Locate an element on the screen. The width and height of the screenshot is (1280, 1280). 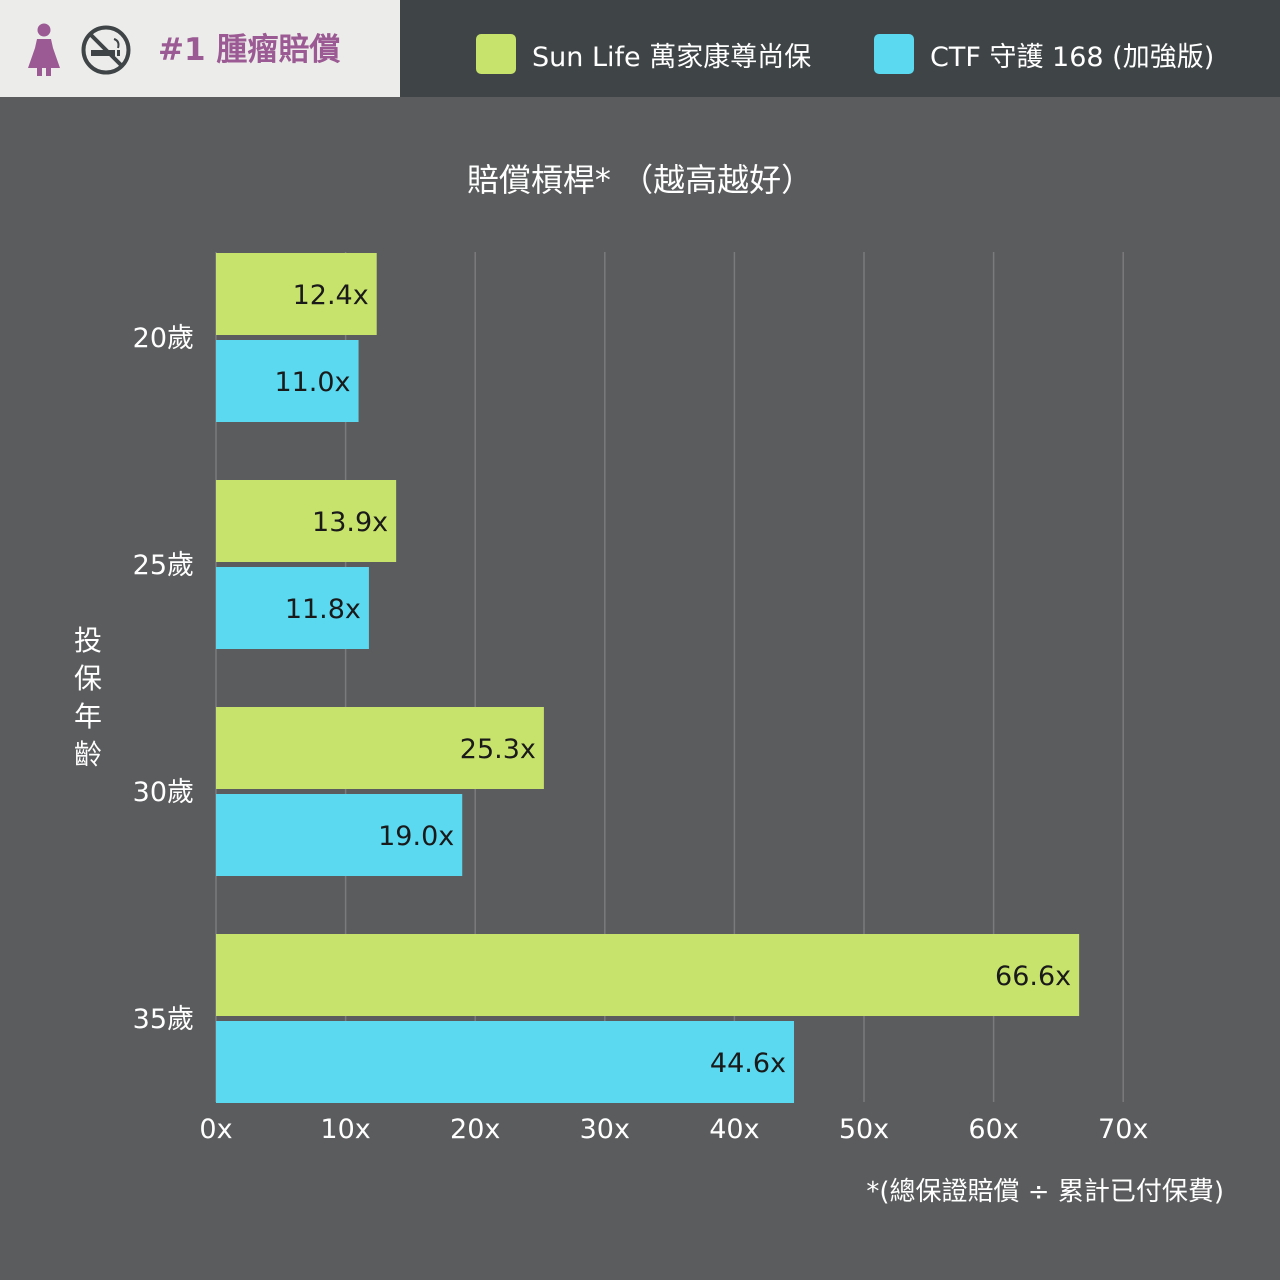
data-label: 13.9x is located at coordinates (350, 522).